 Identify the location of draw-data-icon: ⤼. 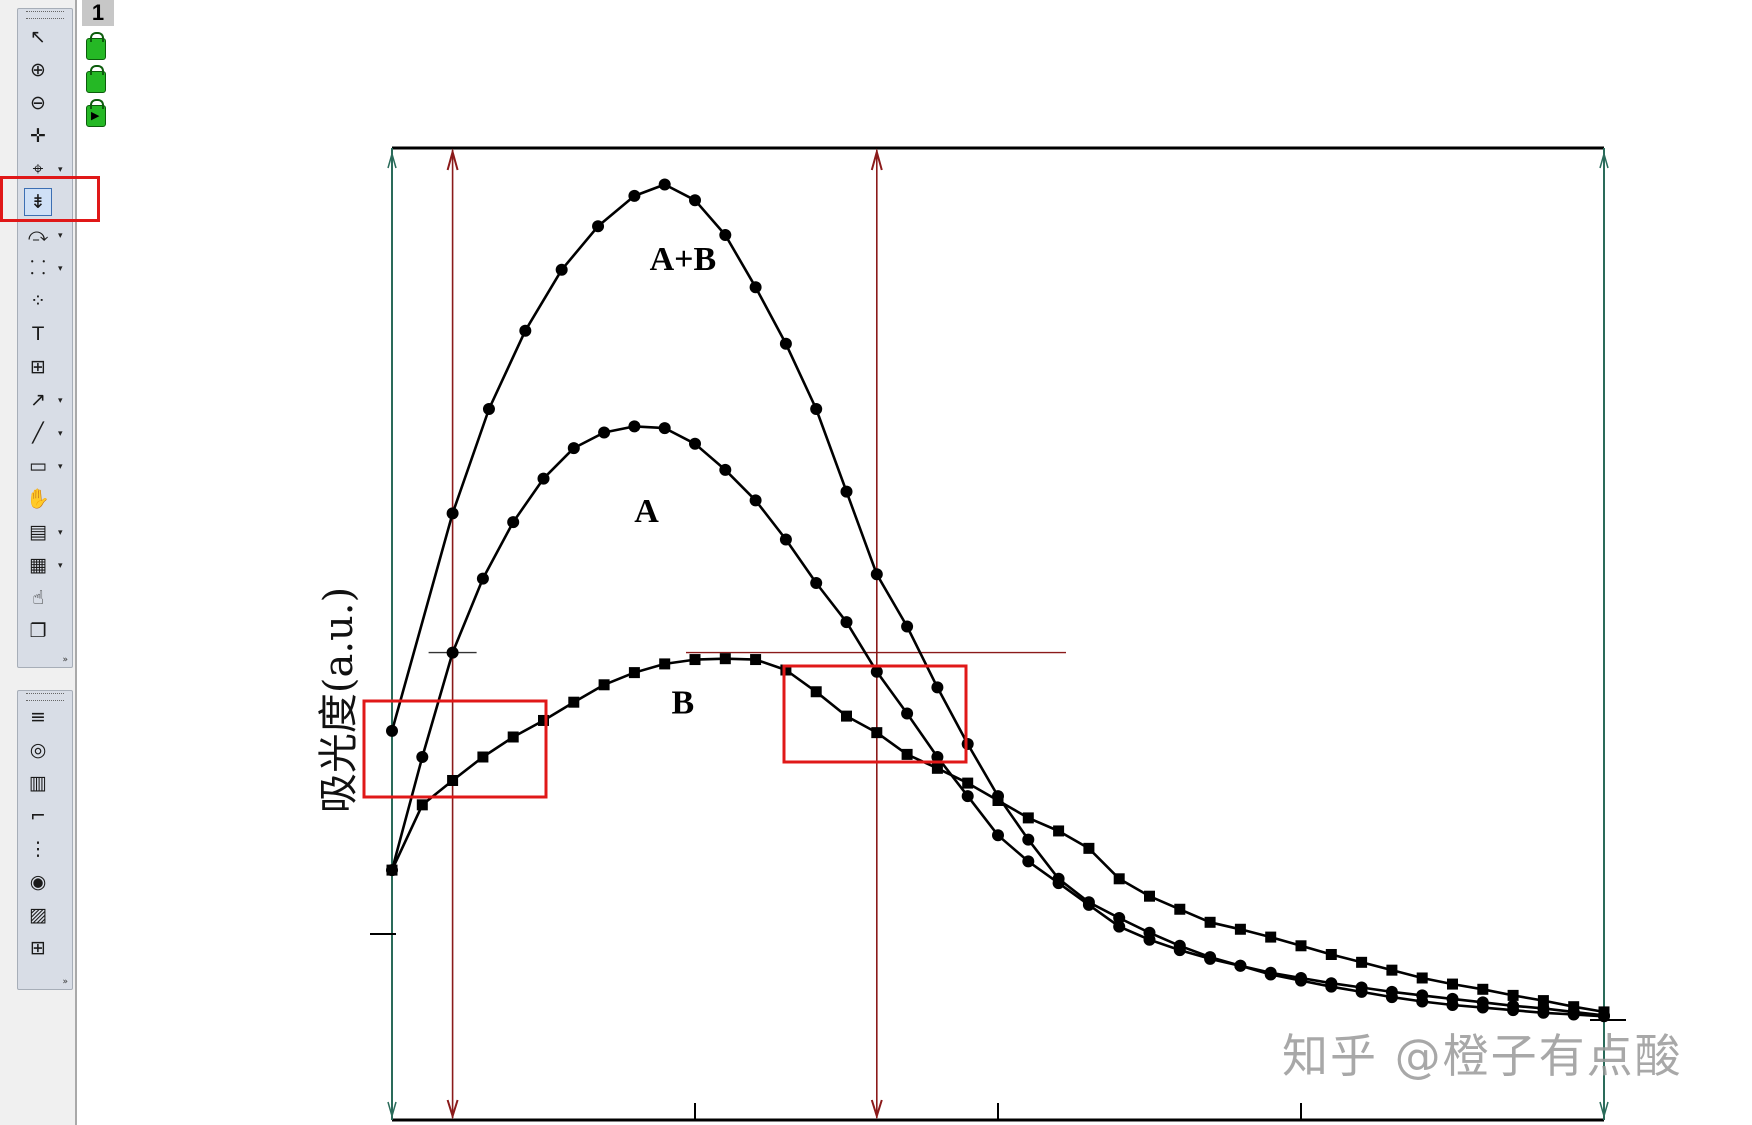
(38, 234).